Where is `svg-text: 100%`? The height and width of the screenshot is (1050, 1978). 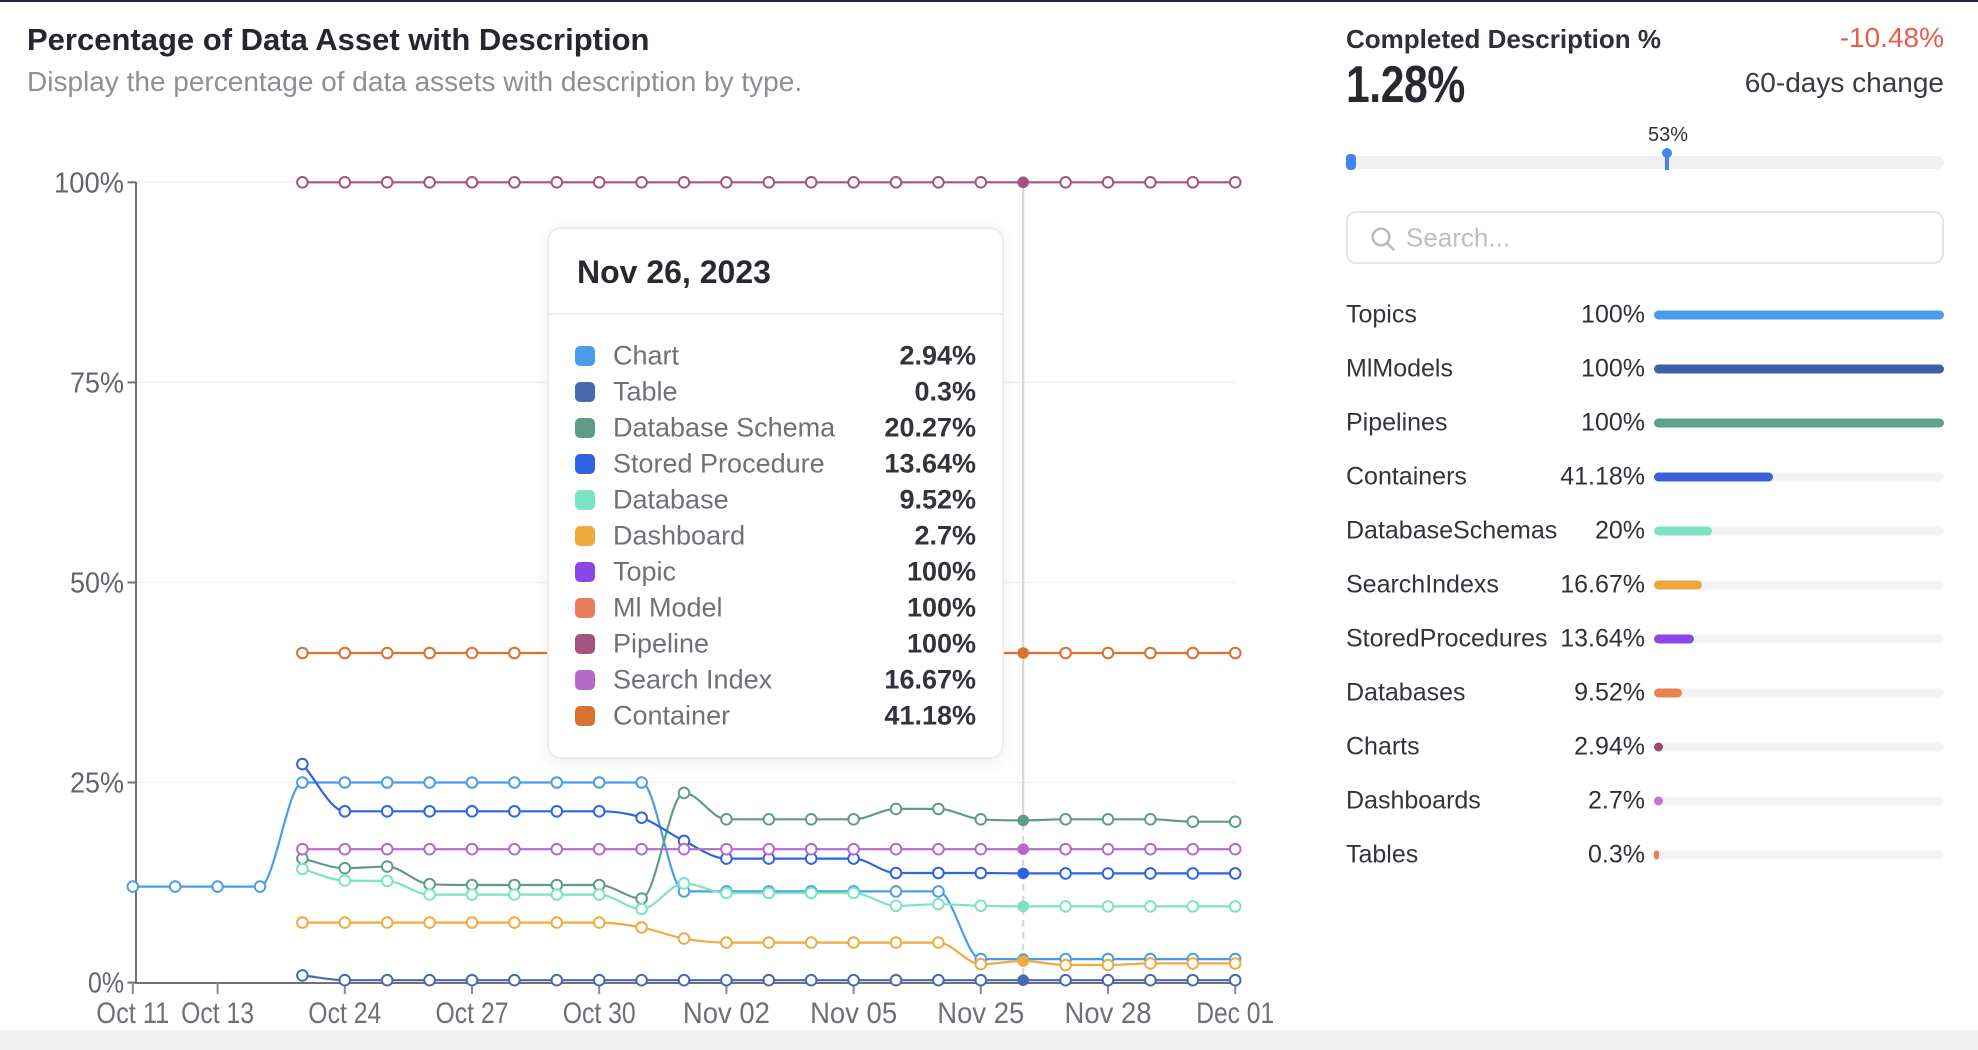
svg-text: 100% is located at coordinates (89, 183).